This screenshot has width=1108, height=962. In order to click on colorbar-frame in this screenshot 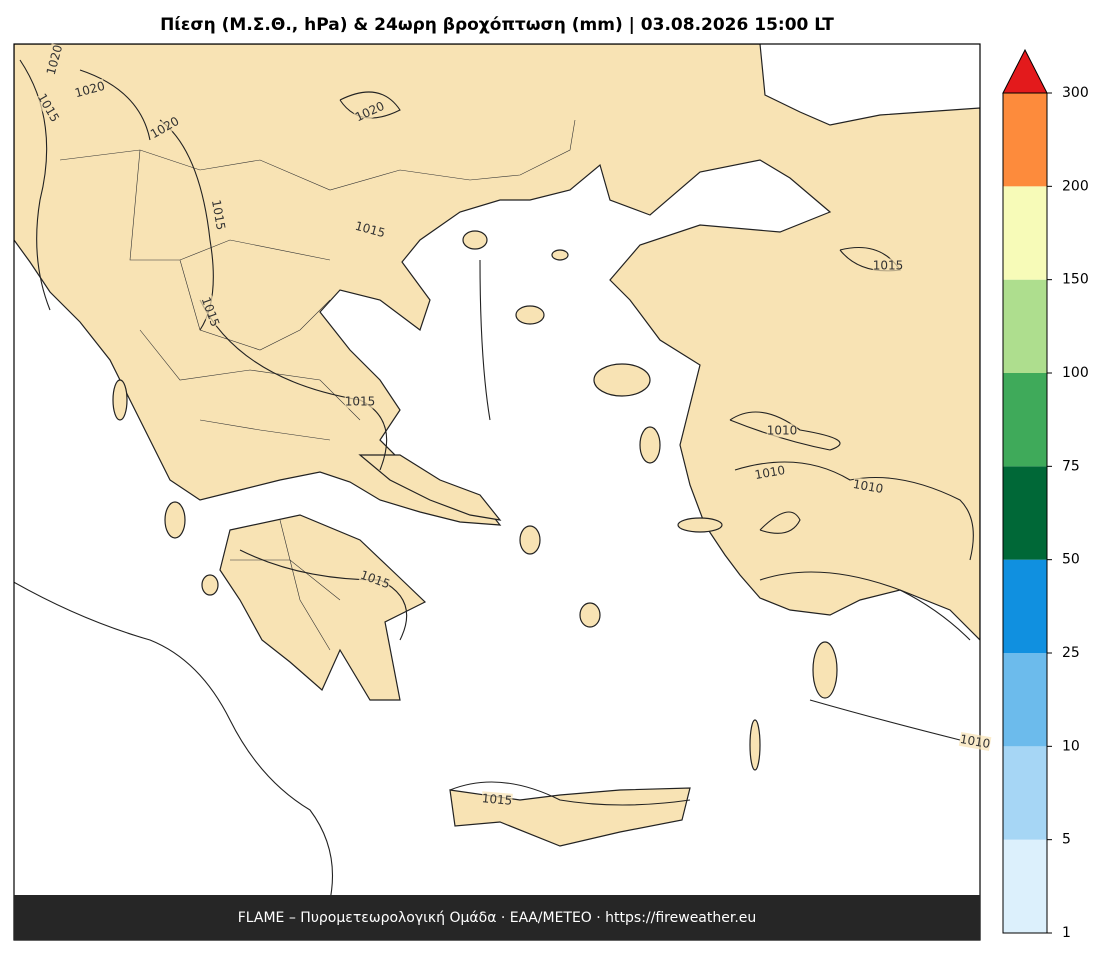, I will do `click(1025, 513)`.